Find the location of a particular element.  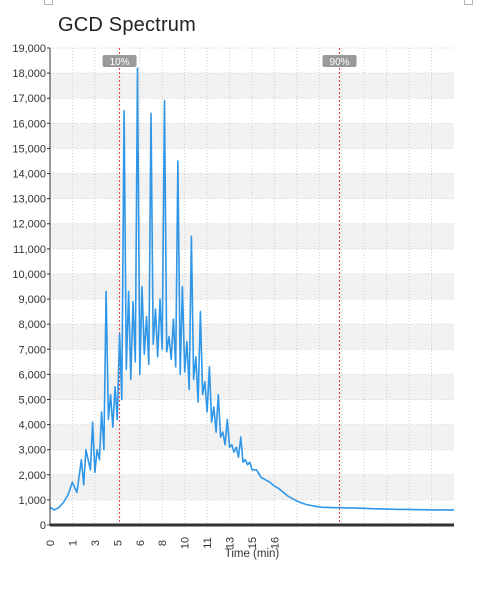

x-tick-label: 6 is located at coordinates (141, 543).